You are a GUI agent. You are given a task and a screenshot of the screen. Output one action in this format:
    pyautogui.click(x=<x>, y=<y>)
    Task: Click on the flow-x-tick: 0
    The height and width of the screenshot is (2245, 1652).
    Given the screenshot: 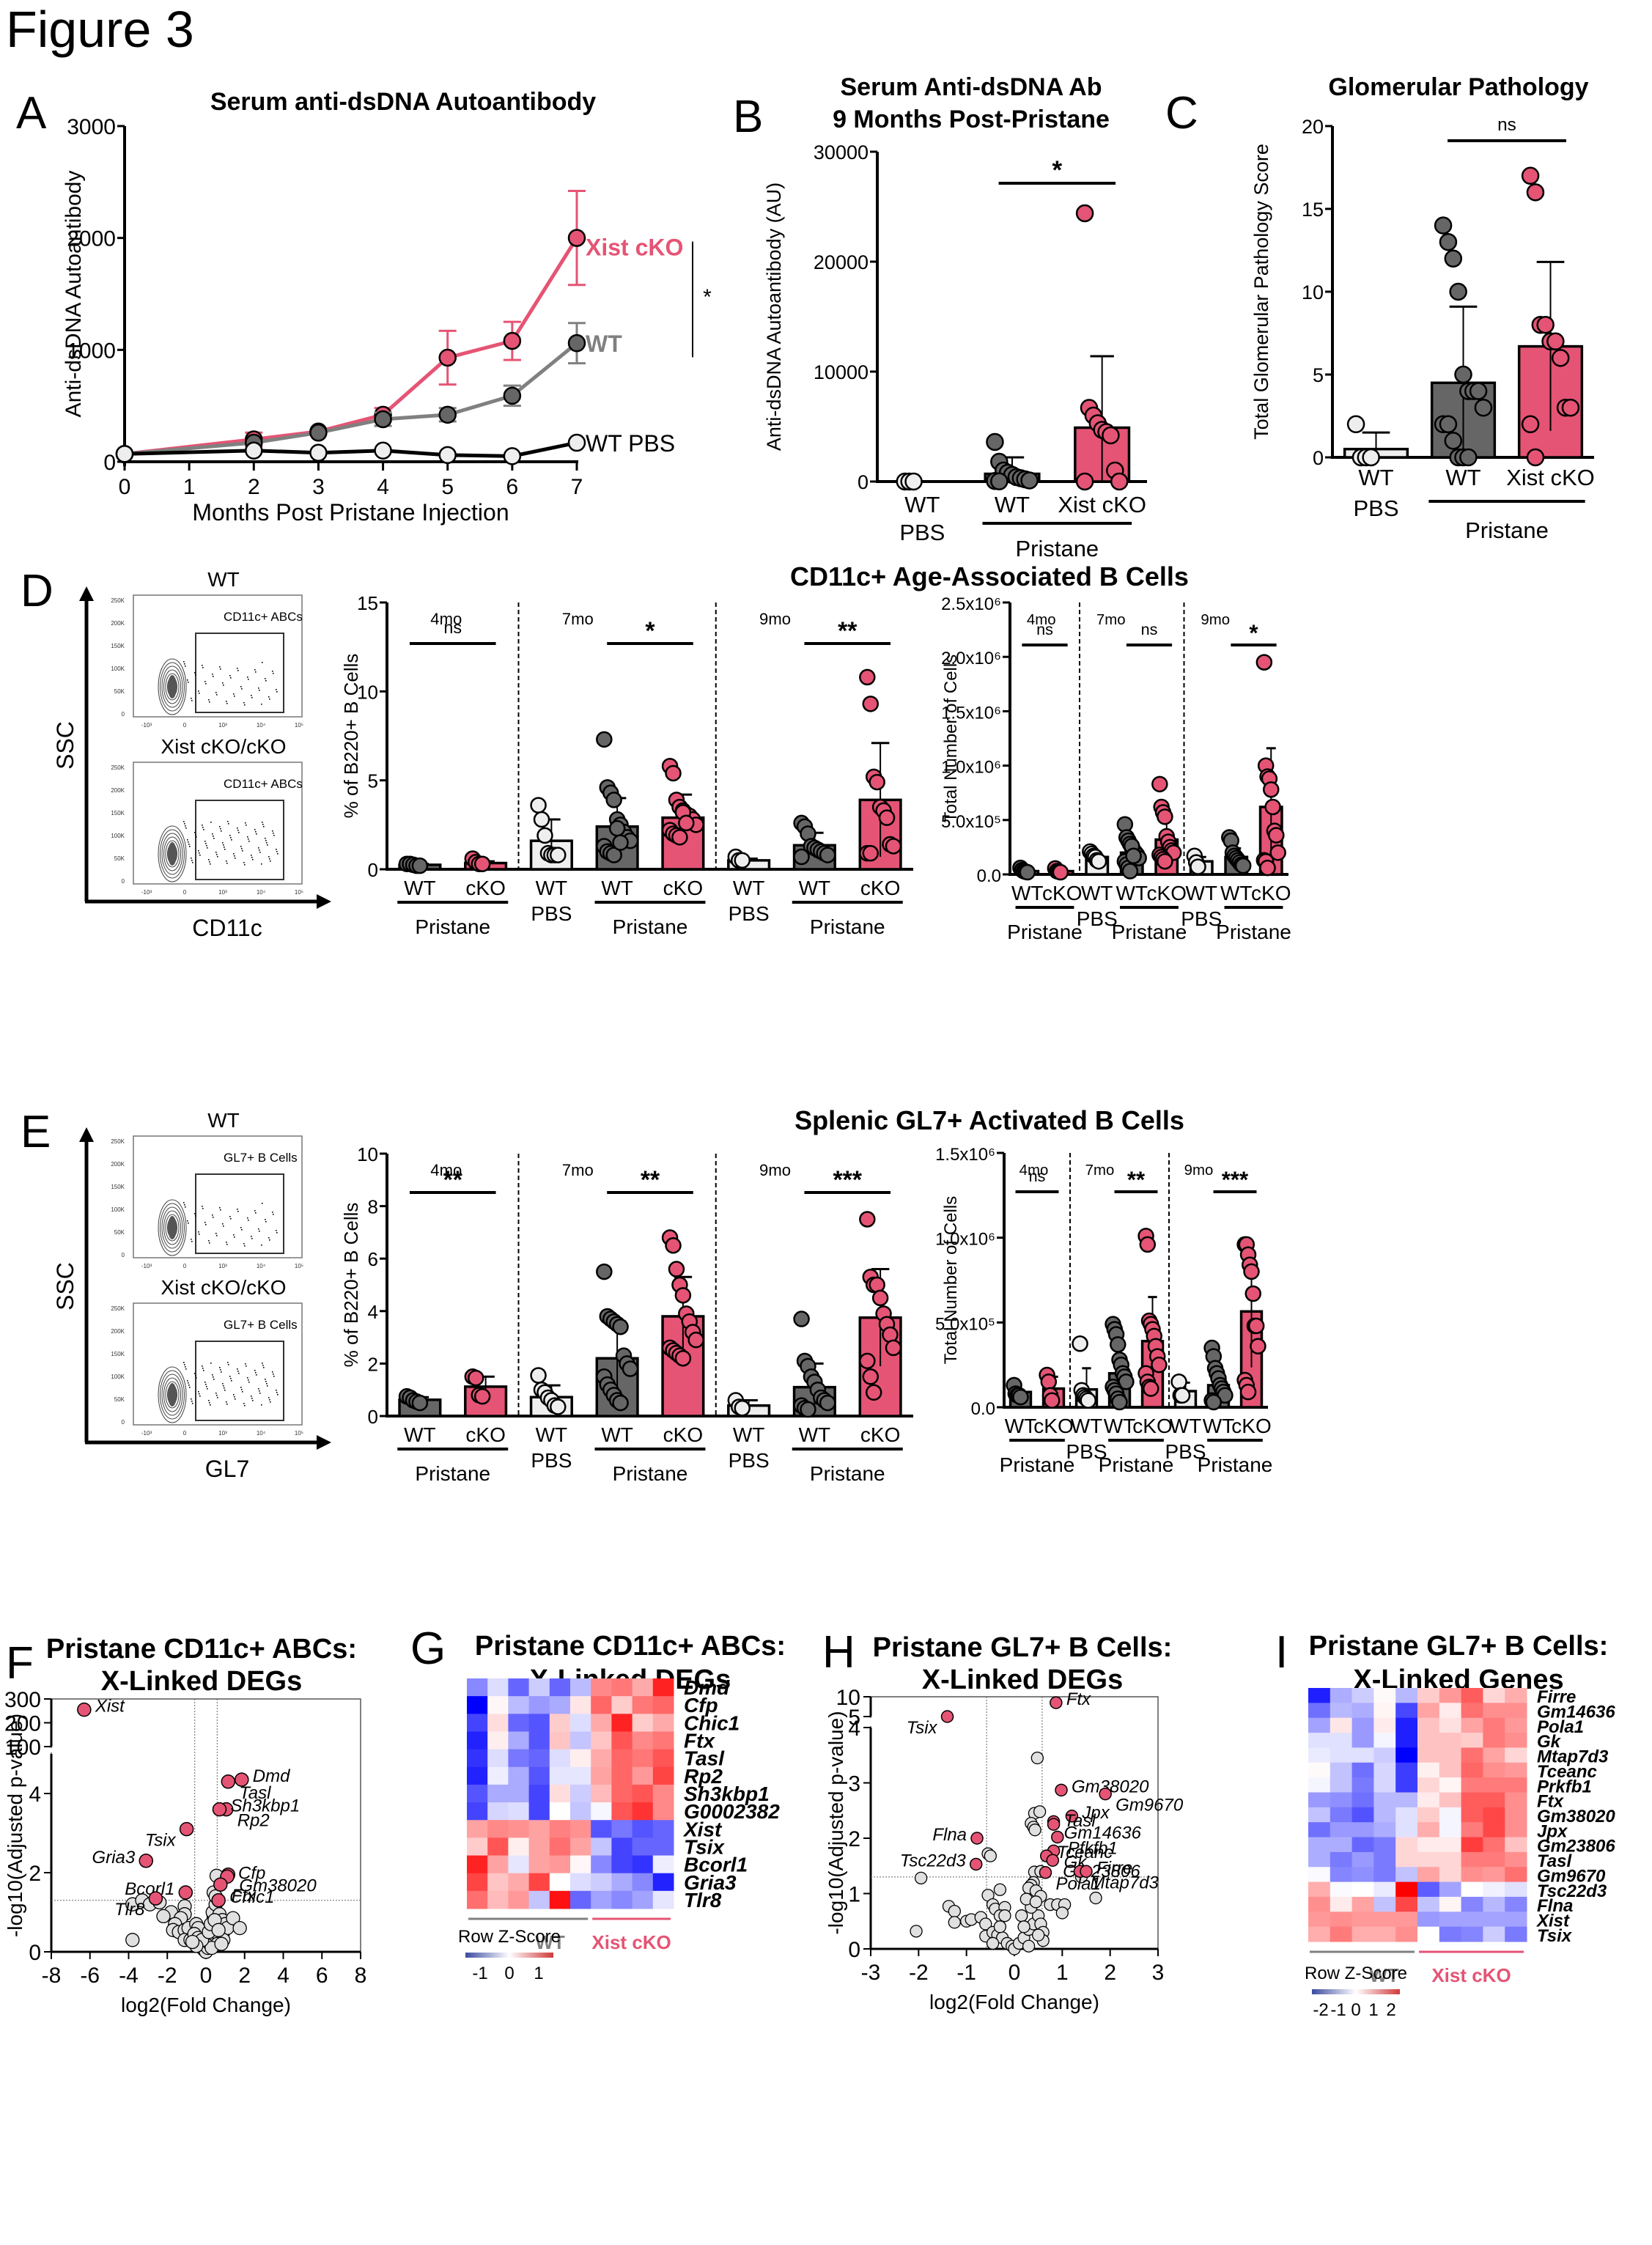 What is the action you would take?
    pyautogui.click(x=185, y=1266)
    